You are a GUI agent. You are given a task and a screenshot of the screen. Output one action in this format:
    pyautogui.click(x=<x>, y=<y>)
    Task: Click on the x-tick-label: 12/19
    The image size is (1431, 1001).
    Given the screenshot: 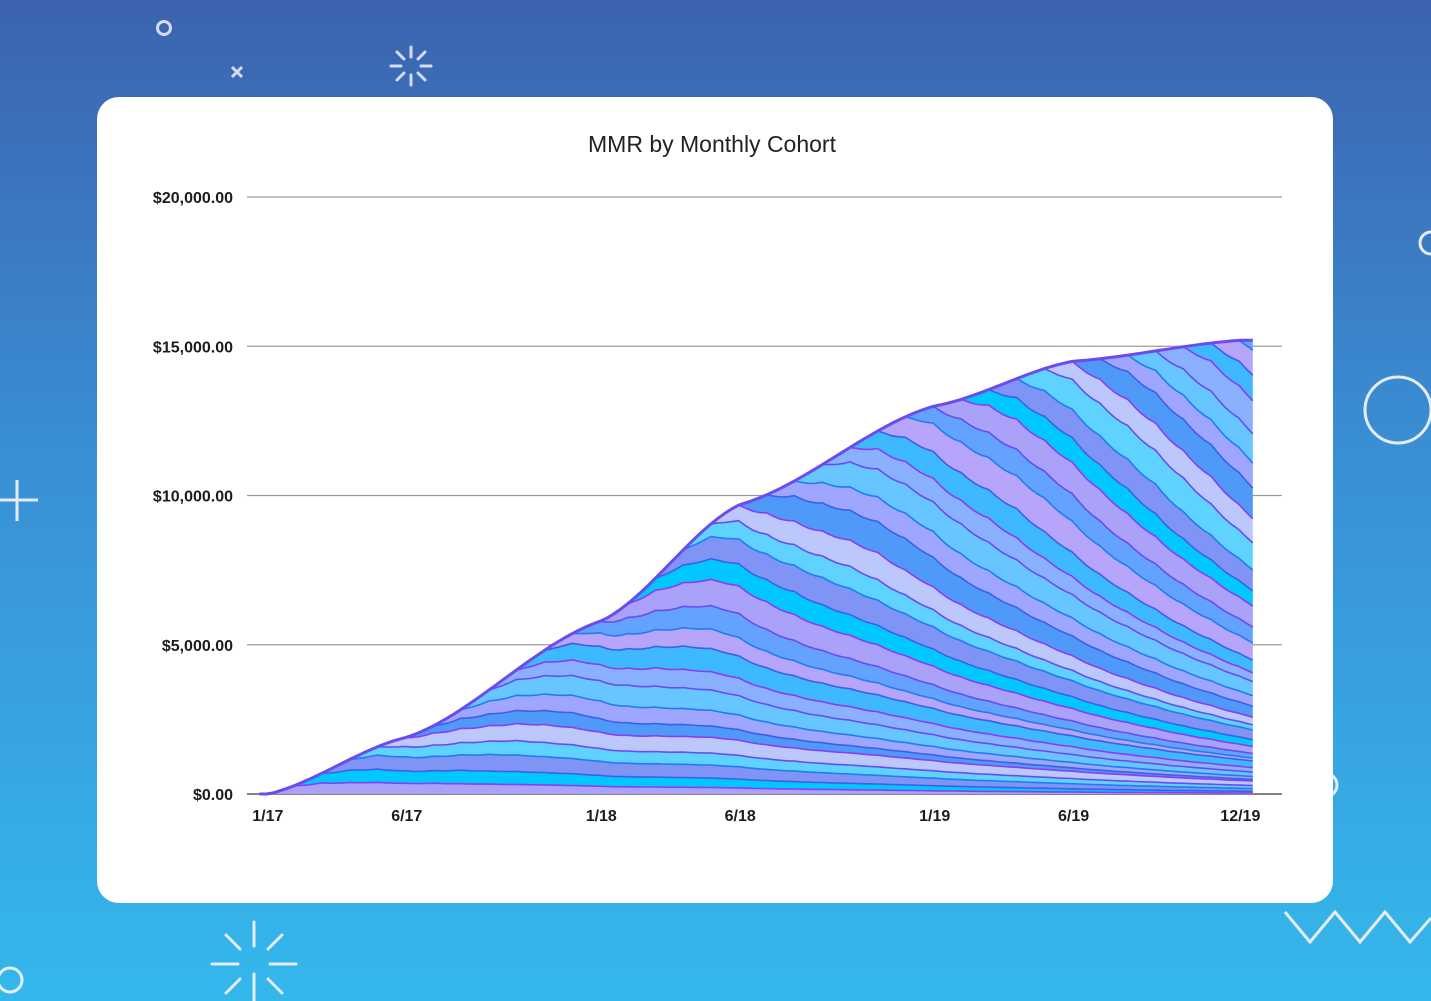 What is the action you would take?
    pyautogui.click(x=1240, y=816)
    